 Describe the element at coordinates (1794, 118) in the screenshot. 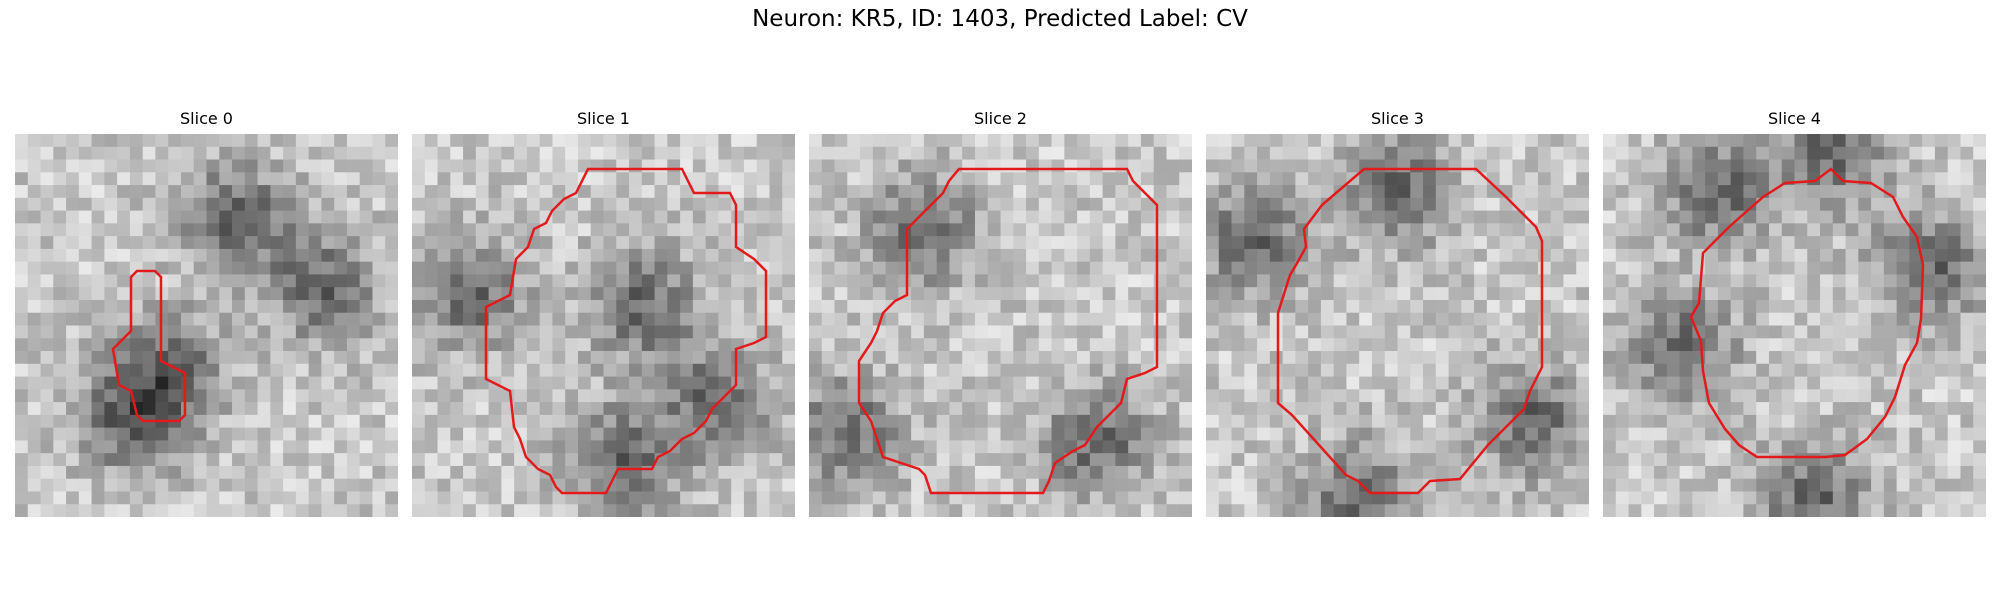

I see `slice-title-4: Slice 4` at that location.